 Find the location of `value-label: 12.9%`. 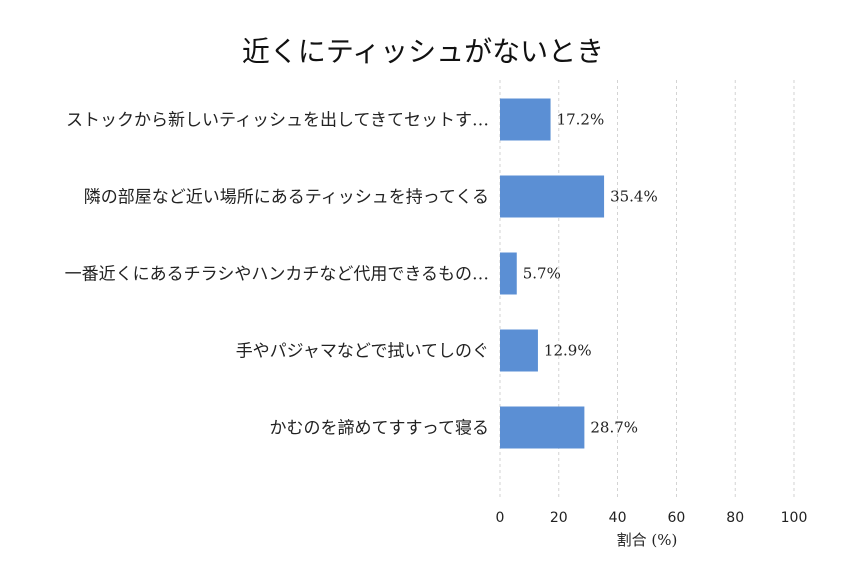

value-label: 12.9% is located at coordinates (568, 351).